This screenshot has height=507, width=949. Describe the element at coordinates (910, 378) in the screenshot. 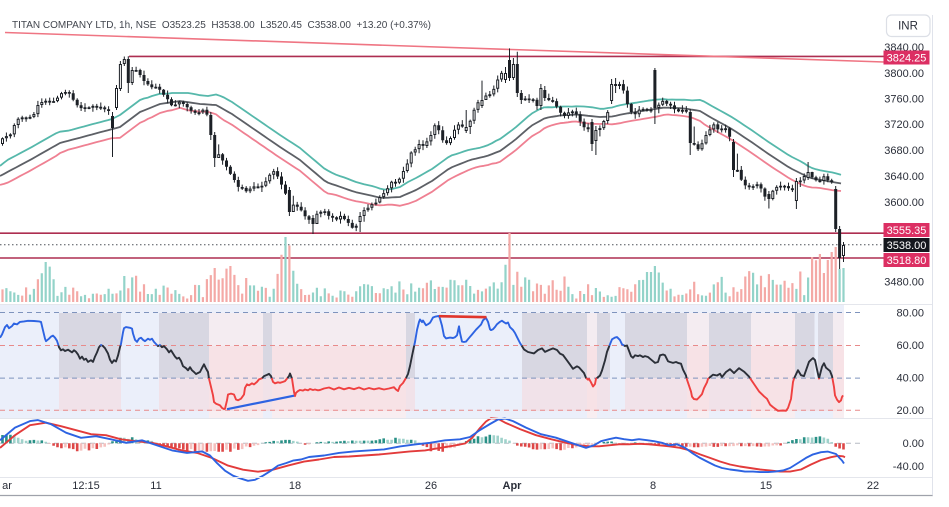

I see `svg-text: 40.00` at that location.